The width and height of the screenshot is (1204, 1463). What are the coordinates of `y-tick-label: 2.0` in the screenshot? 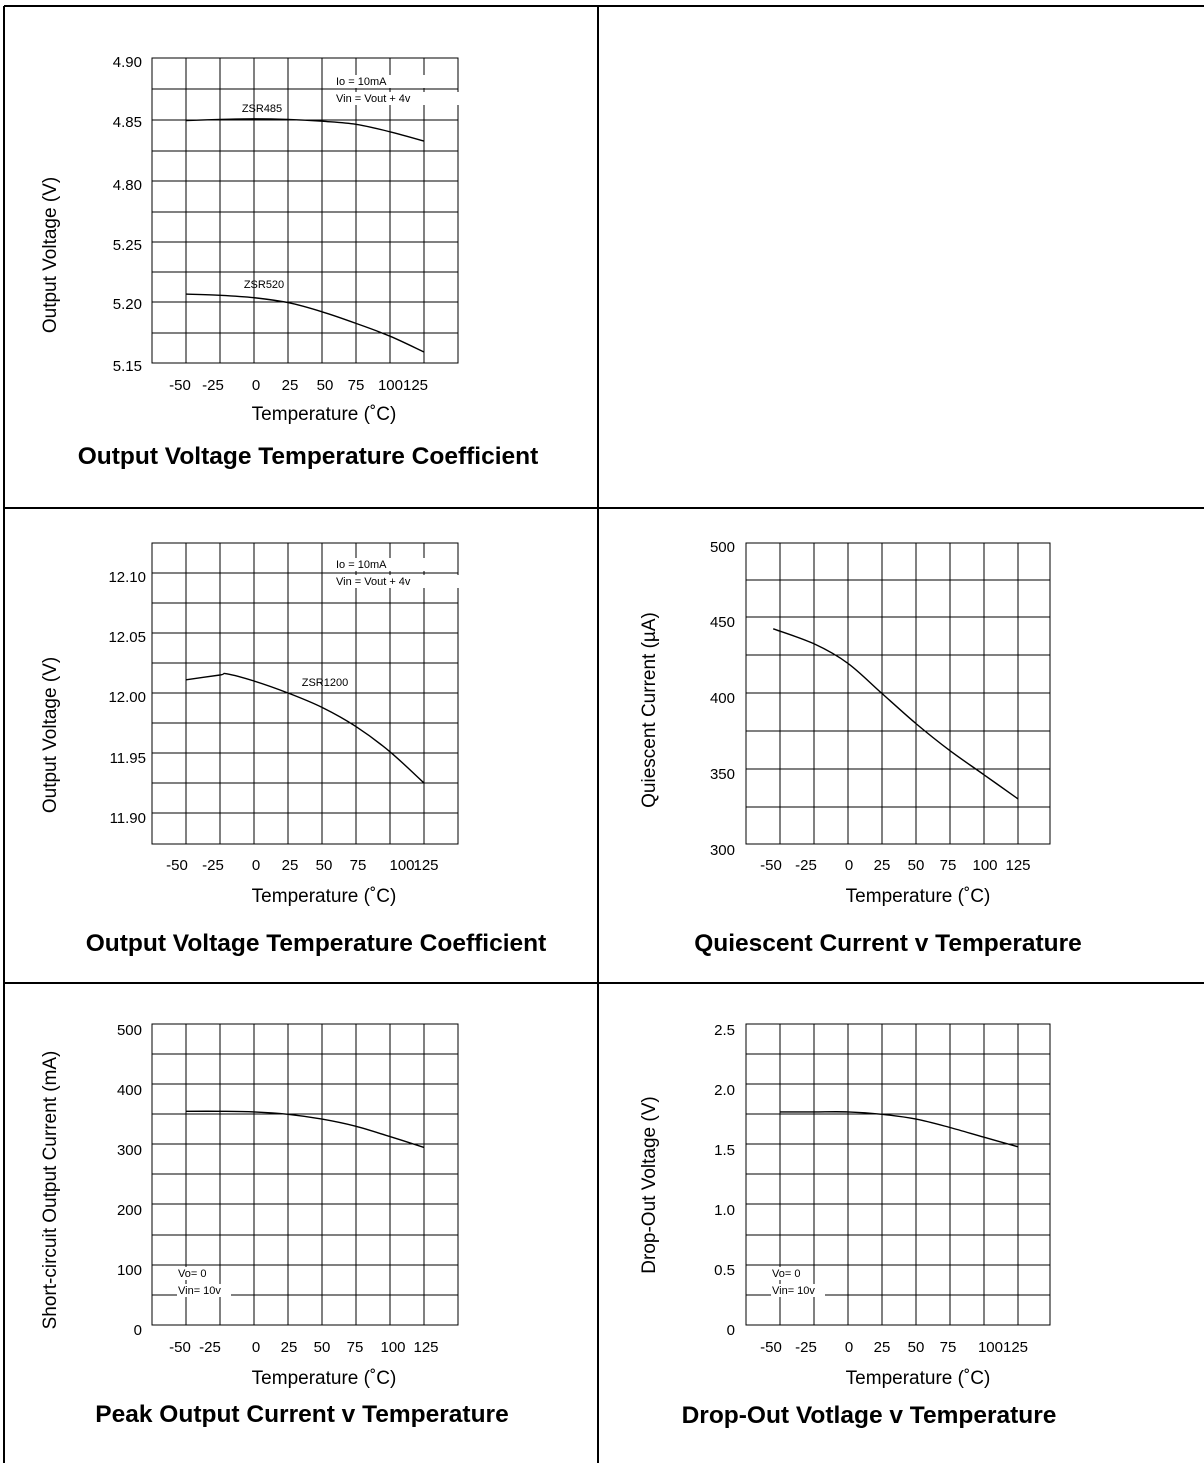 It's located at (724, 1090).